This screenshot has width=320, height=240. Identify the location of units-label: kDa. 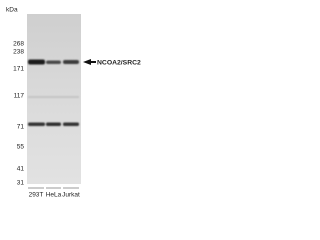
(12, 10).